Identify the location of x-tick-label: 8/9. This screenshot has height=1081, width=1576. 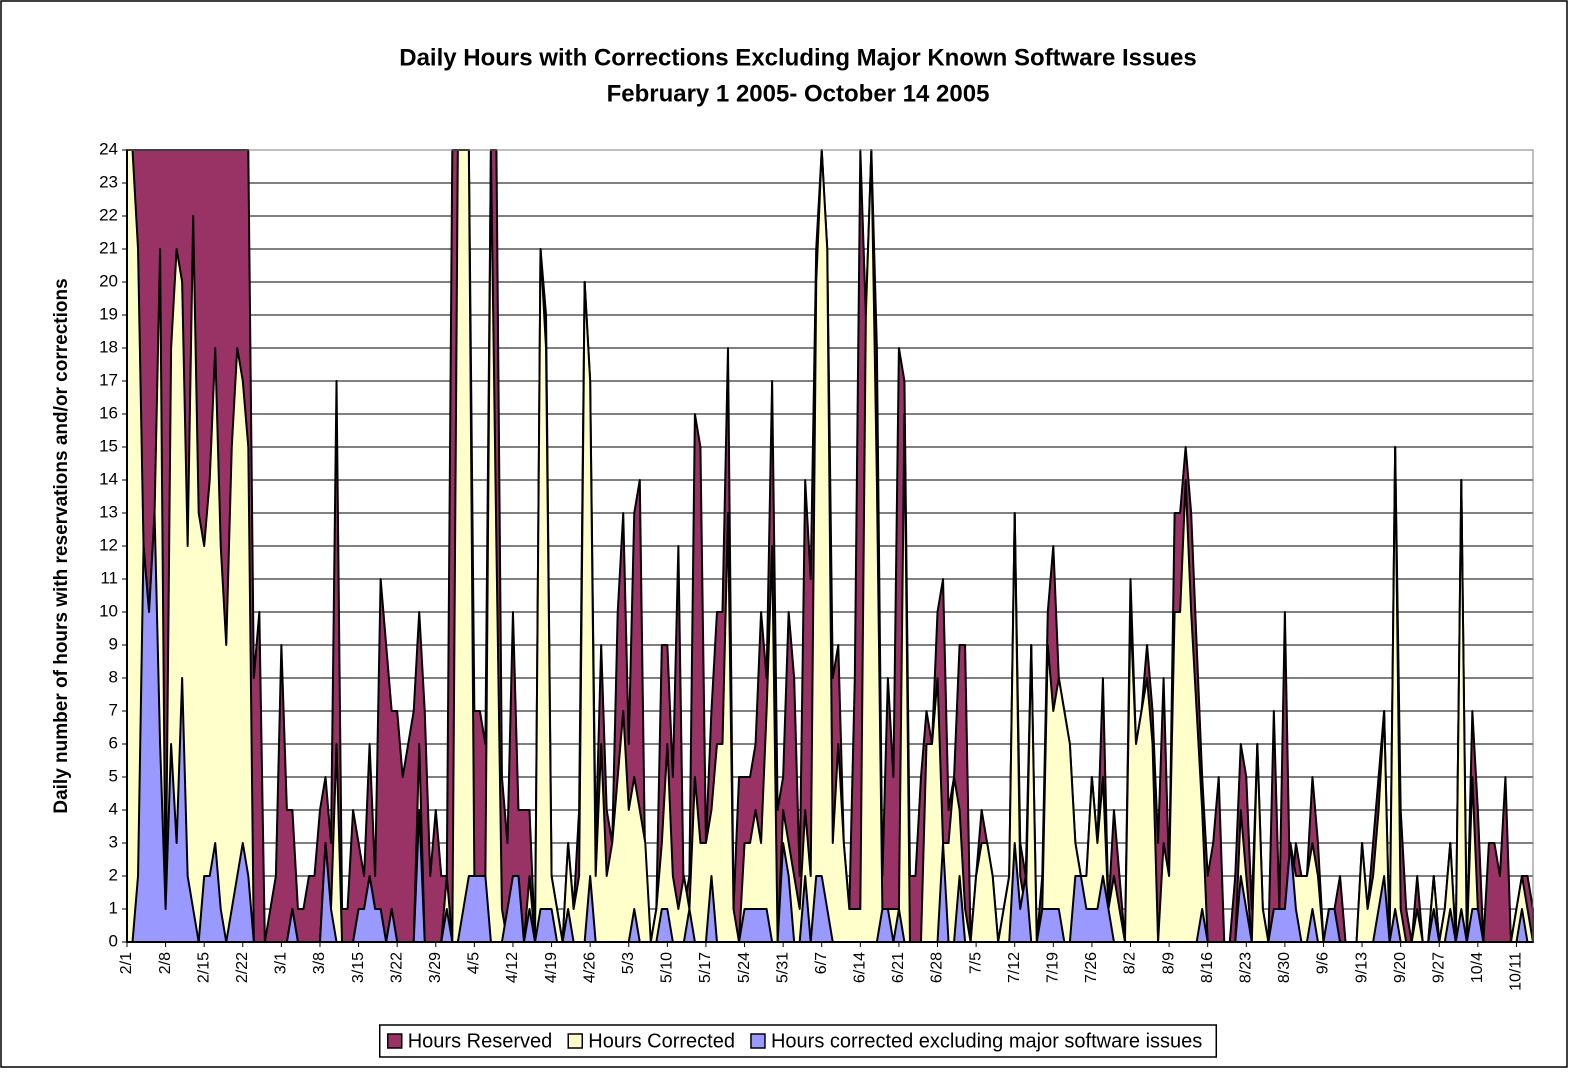
(1168, 963).